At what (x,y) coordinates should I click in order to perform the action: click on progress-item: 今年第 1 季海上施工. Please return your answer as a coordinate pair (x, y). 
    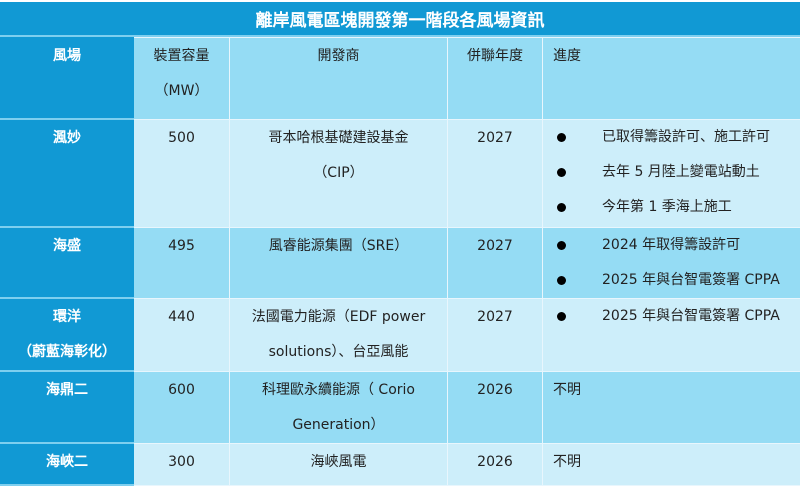
    Looking at the image, I should click on (676, 207).